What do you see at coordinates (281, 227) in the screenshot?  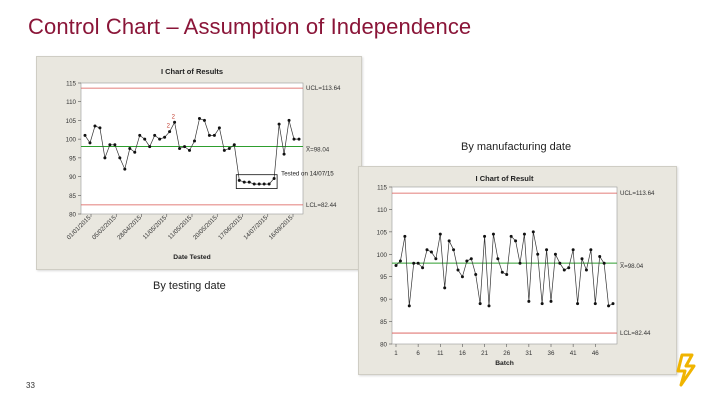 I see `x-tick-label: 16/09/2015` at bounding box center [281, 227].